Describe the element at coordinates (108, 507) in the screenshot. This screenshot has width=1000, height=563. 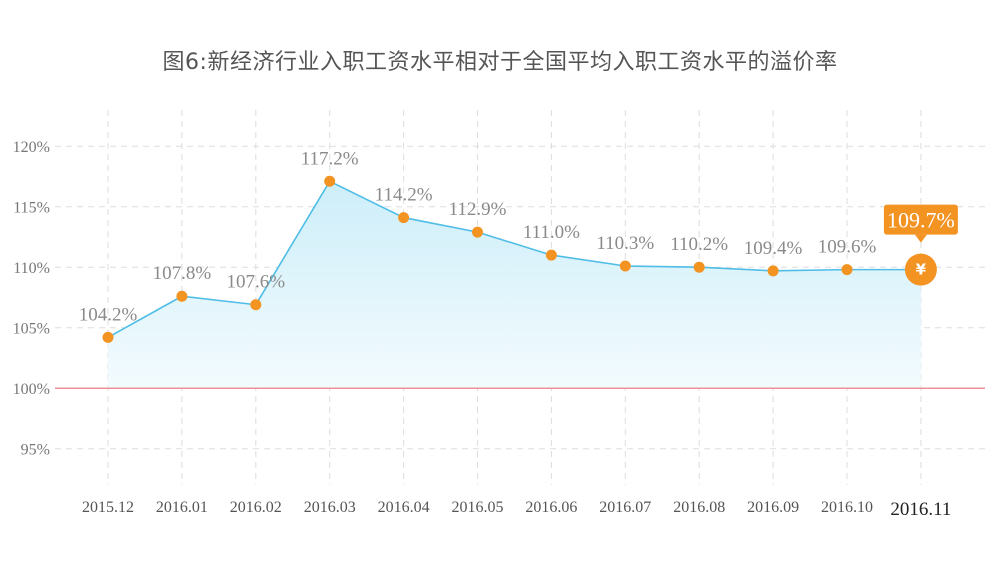
I see `x-tick-label: 2015.12` at that location.